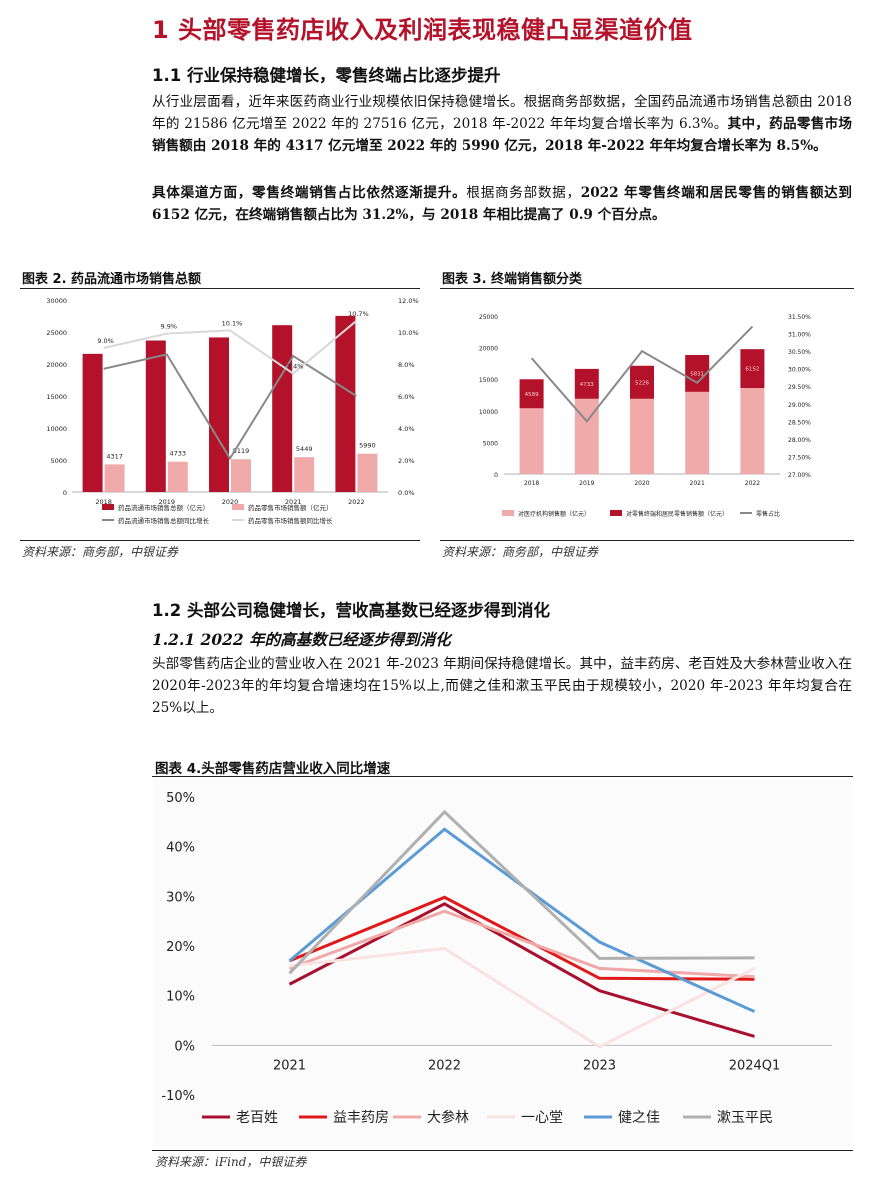 This screenshot has width=883, height=1181. What do you see at coordinates (799, 370) in the screenshot?
I see `y2-tick-label: 30.00%` at bounding box center [799, 370].